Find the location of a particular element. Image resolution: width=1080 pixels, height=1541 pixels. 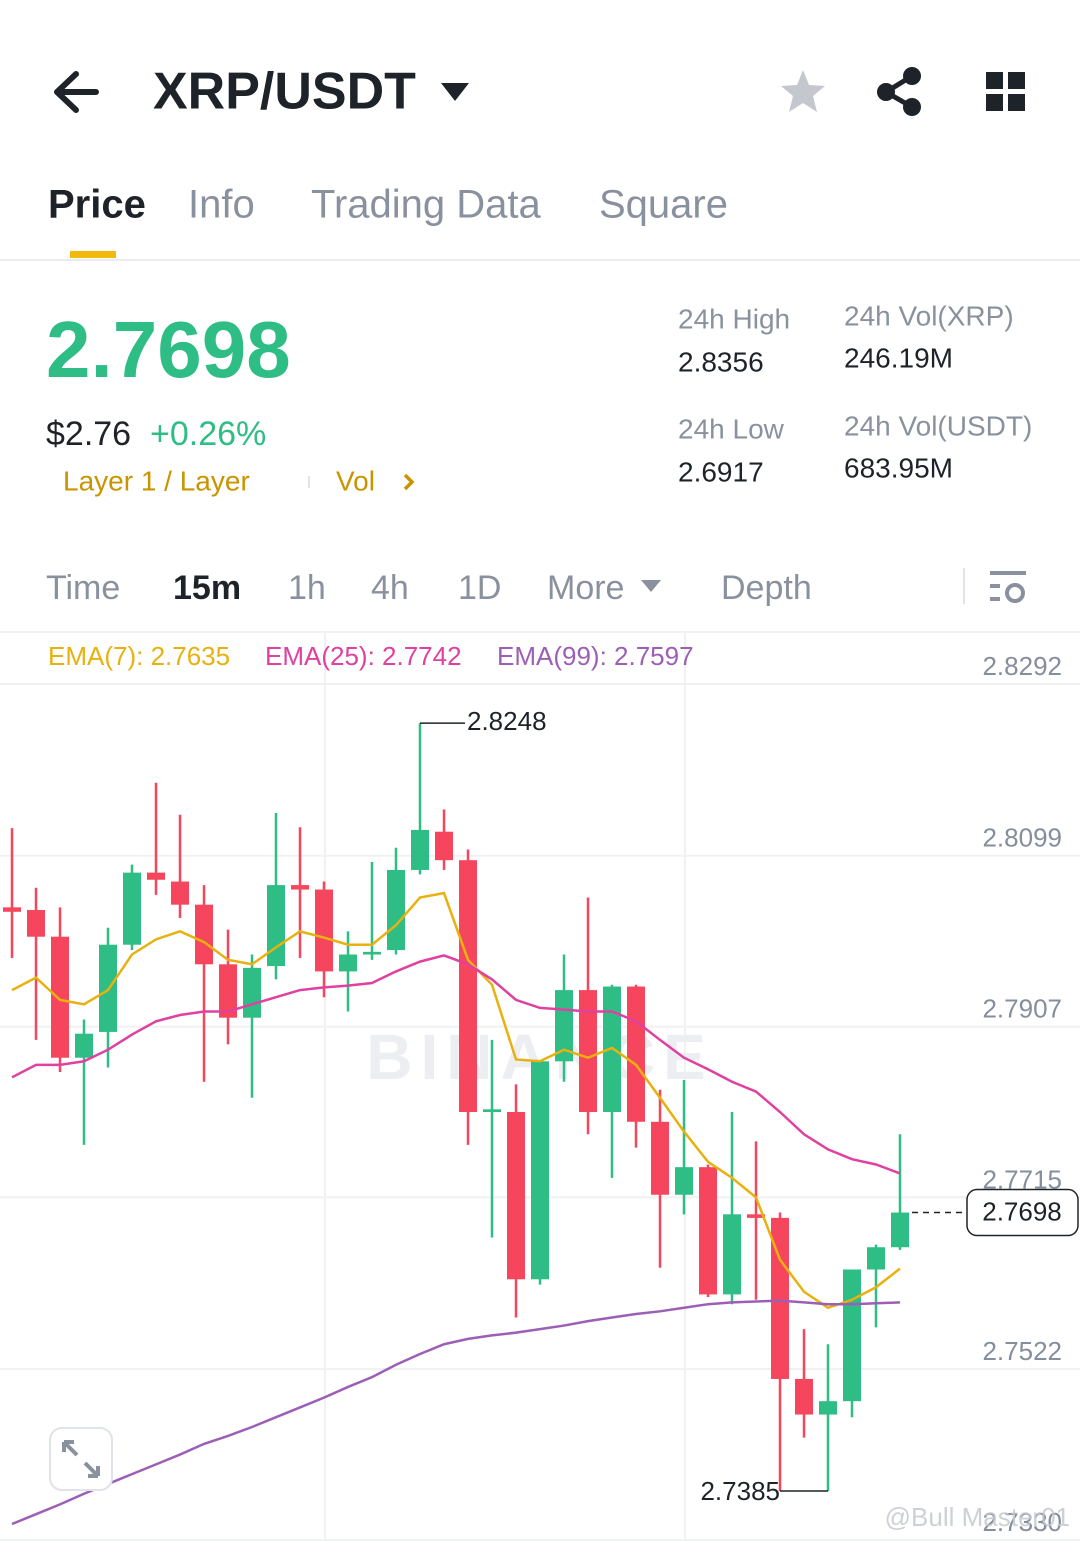

stat-value: 683.95M is located at coordinates (898, 467).